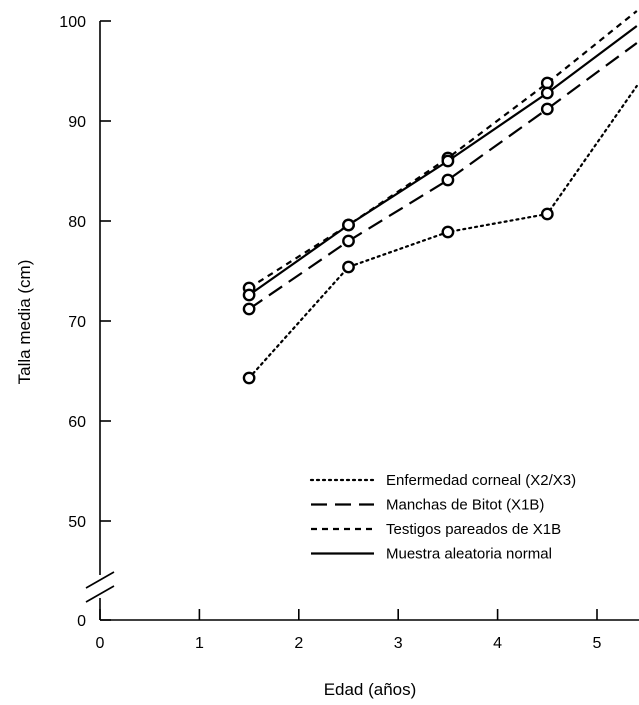 This screenshot has height=705, width=639. I want to click on x-tick-label: 0, so click(100, 643).